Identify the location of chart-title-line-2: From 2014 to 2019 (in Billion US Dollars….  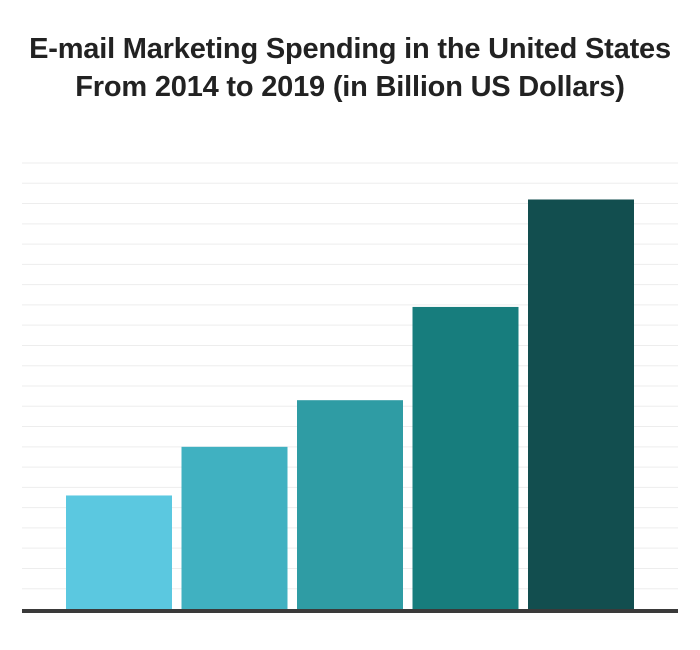
(350, 87).